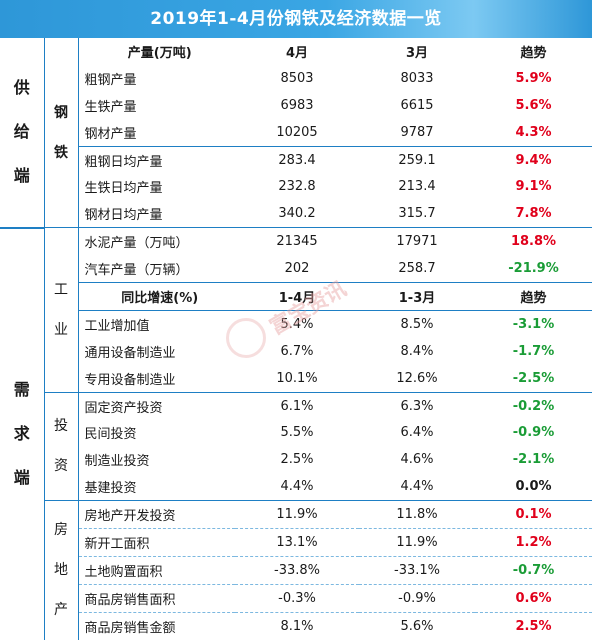 Image resolution: width=592 pixels, height=640 pixels. I want to click on value-cell: 12.6%, so click(417, 378).